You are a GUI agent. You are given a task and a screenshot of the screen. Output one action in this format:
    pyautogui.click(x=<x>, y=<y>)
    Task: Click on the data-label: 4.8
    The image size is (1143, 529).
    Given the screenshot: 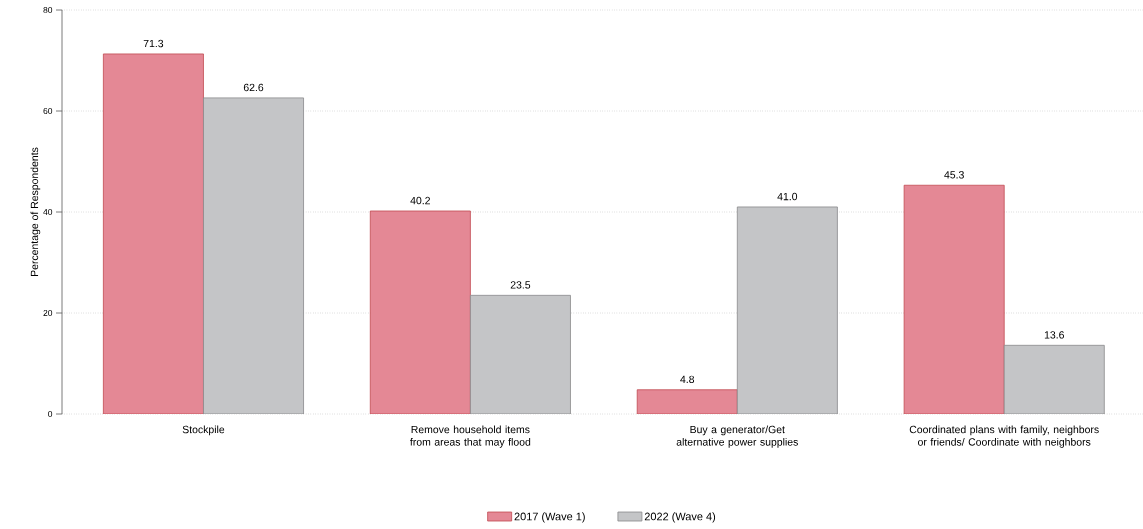 What is the action you would take?
    pyautogui.click(x=687, y=379)
    